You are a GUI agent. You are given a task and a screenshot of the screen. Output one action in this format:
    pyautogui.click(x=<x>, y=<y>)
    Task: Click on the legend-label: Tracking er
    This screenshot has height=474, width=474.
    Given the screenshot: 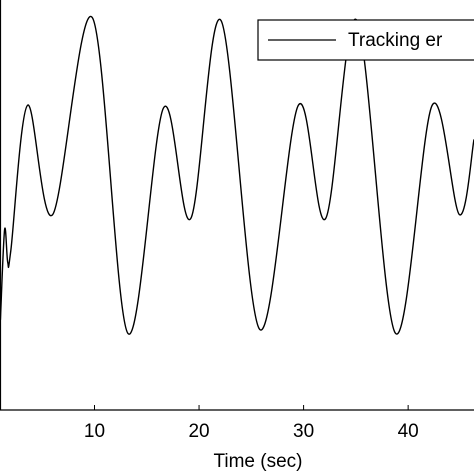 What is the action you would take?
    pyautogui.click(x=395, y=40)
    